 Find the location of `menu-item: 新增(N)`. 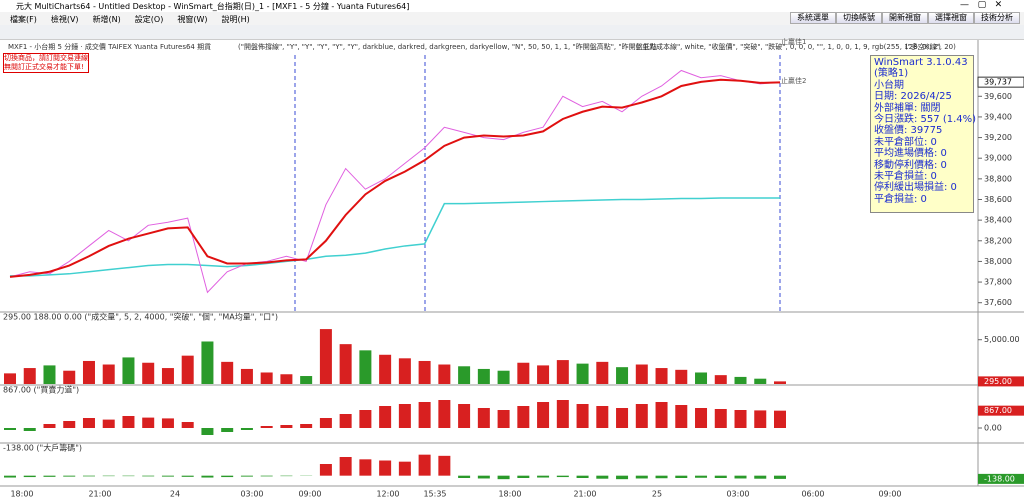

menu-item: 新增(N) is located at coordinates (106, 19).